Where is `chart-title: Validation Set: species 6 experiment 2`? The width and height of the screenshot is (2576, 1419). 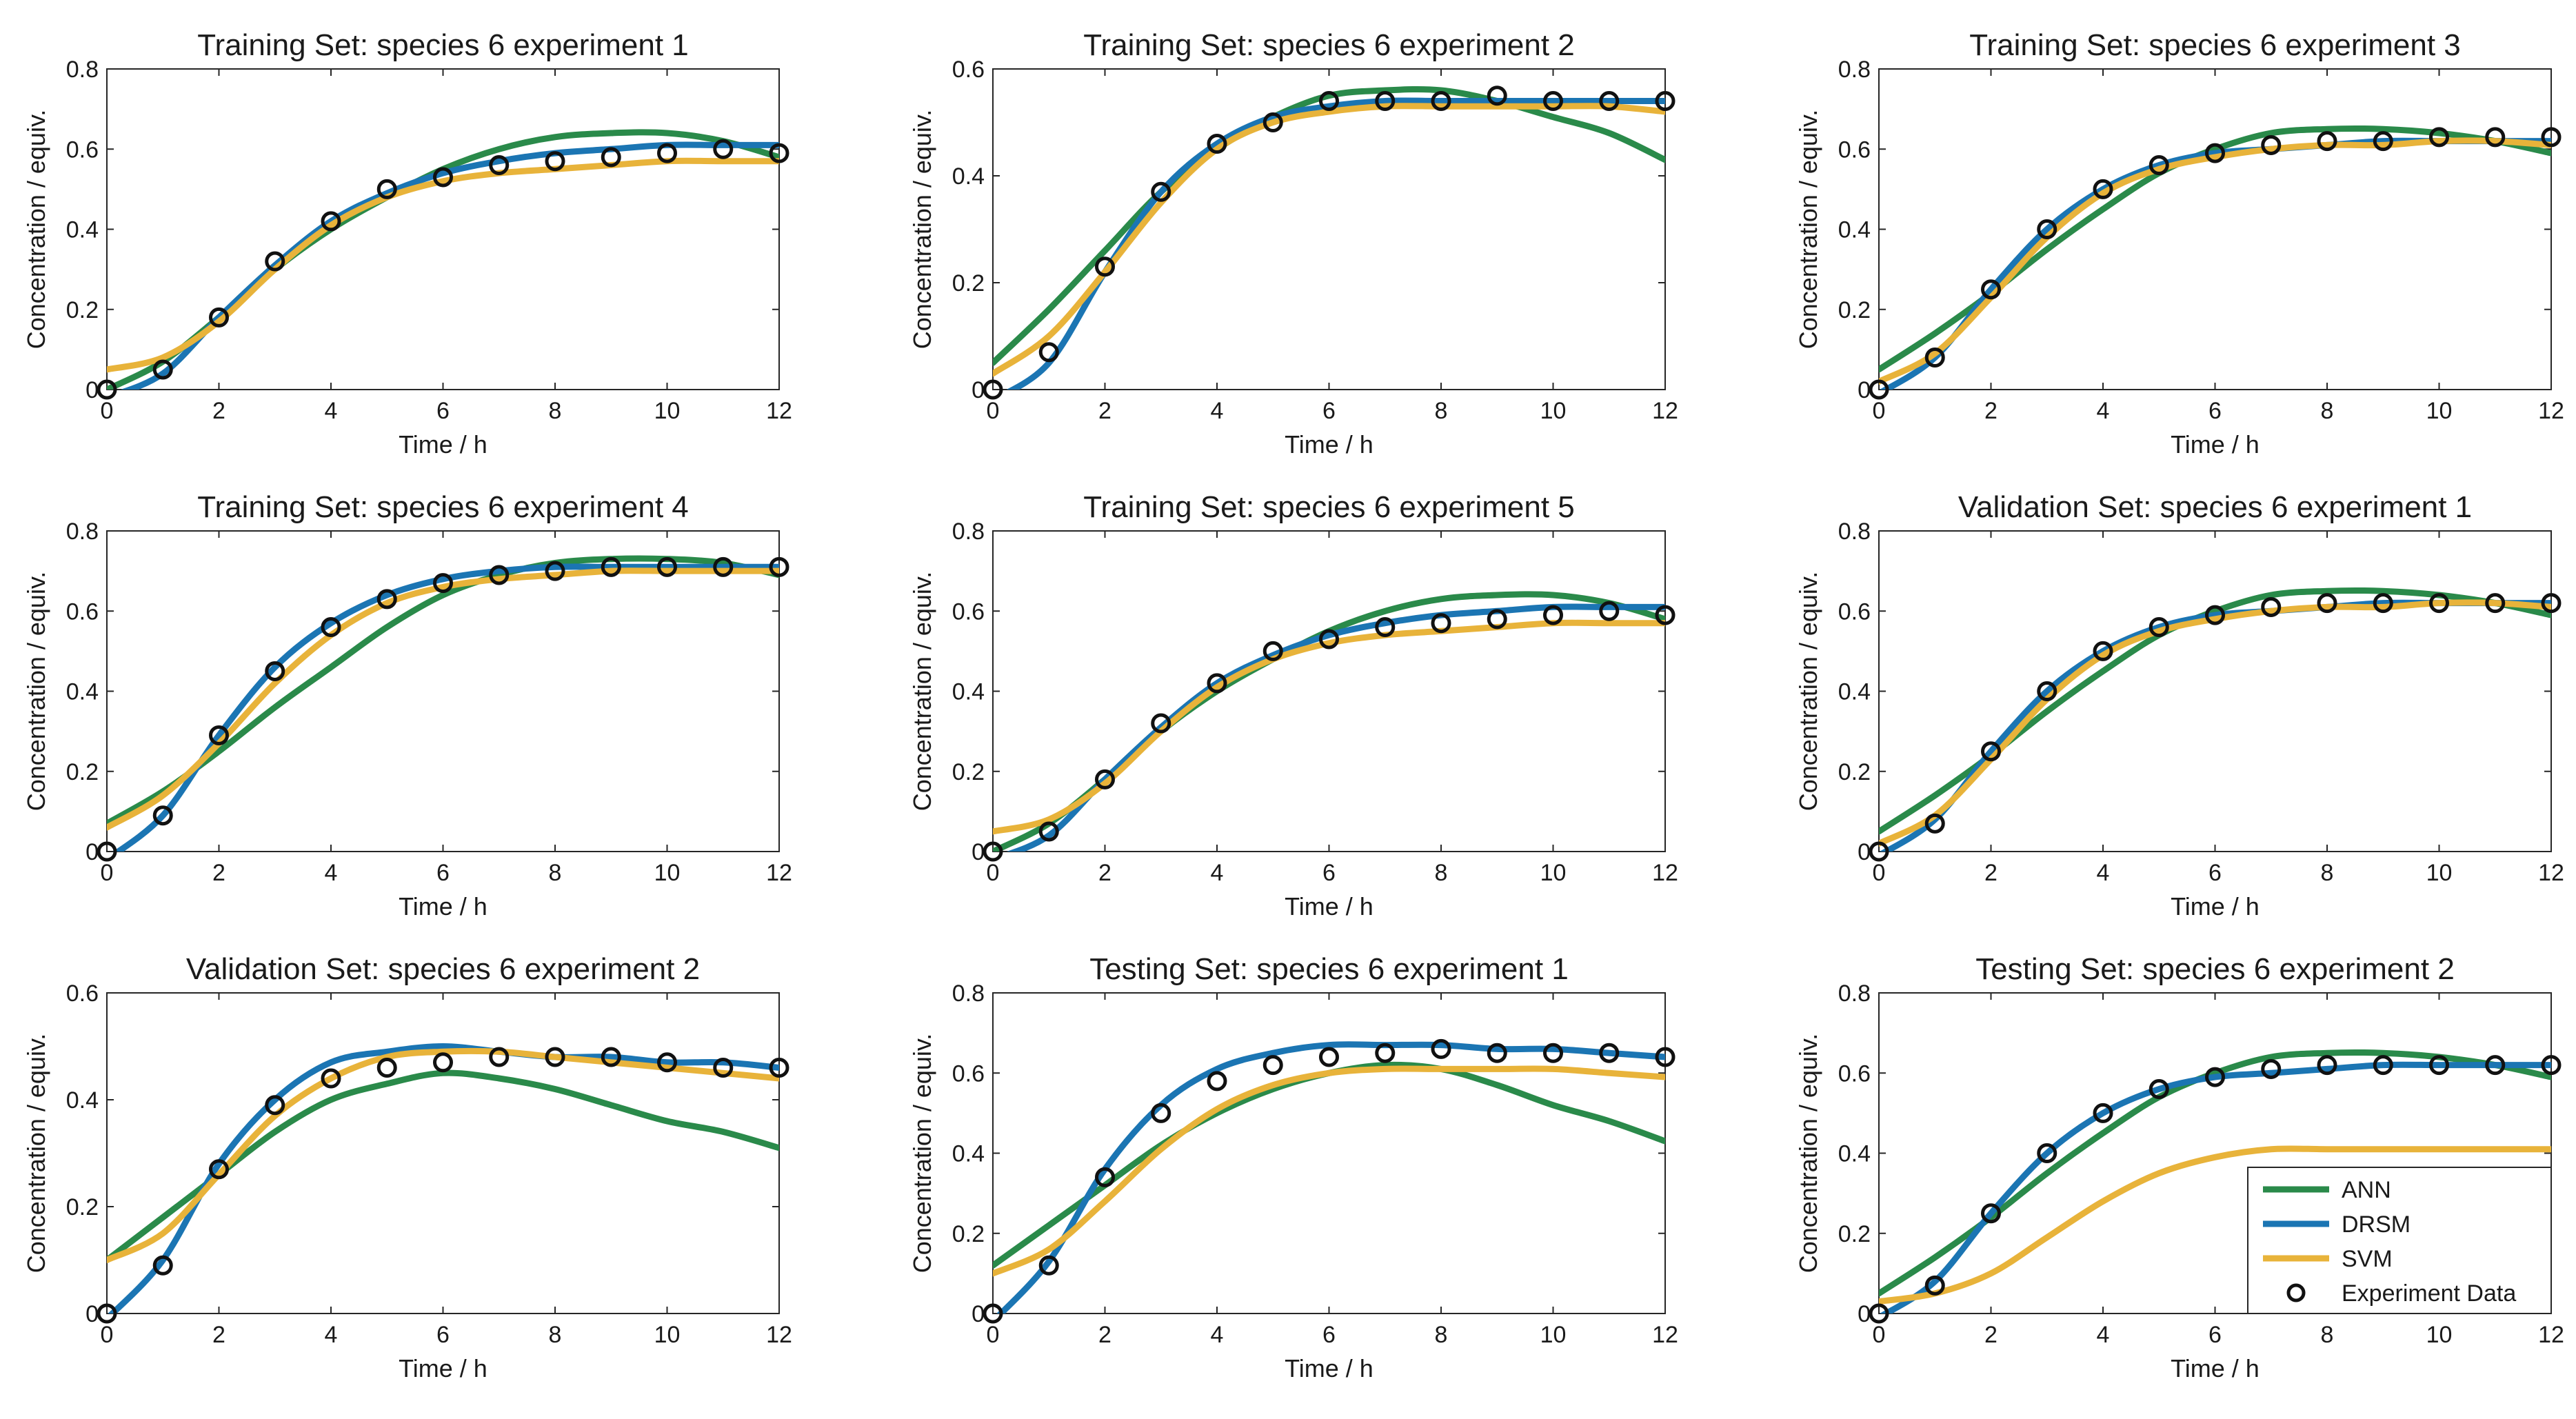
chart-title: Validation Set: species 6 experiment 2 is located at coordinates (443, 969).